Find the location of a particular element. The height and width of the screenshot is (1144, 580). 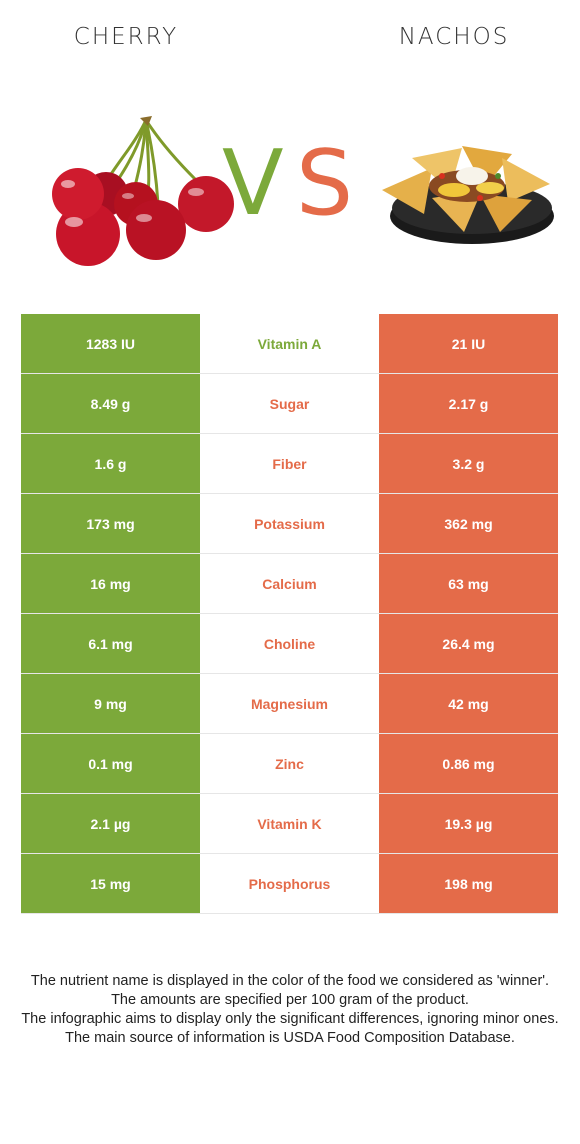

nutrient-name: Phosphorus is located at coordinates (289, 883).